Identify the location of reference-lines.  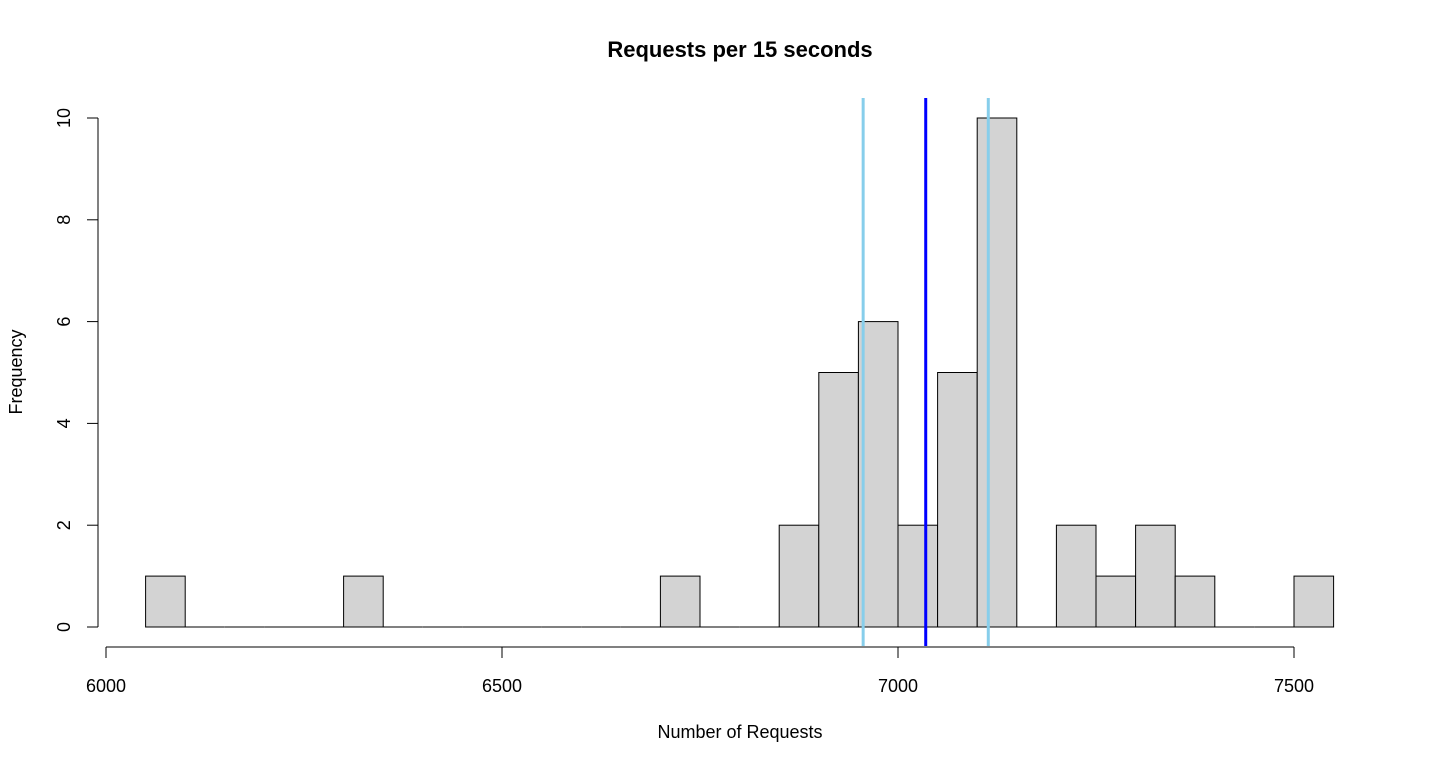
(925, 372).